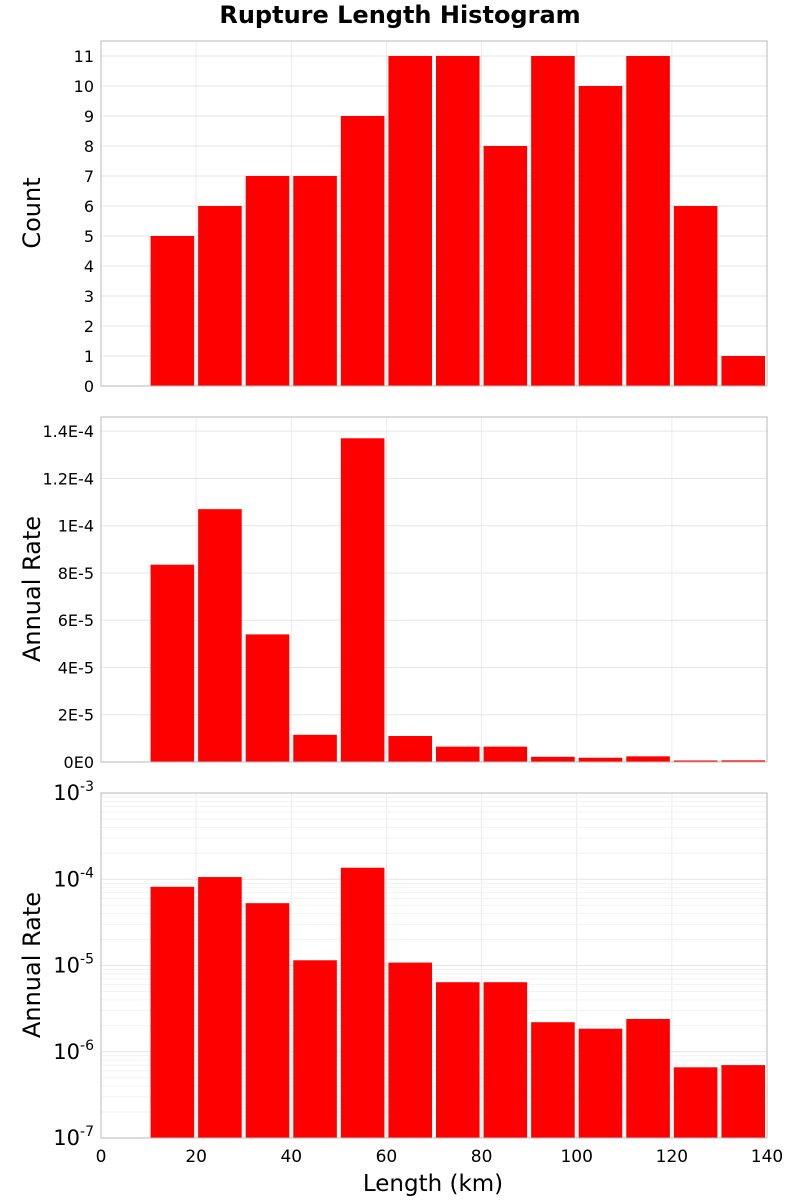 Image resolution: width=800 pixels, height=1204 pixels. What do you see at coordinates (89, 206) in the screenshot?
I see `y-tick-label: 6` at bounding box center [89, 206].